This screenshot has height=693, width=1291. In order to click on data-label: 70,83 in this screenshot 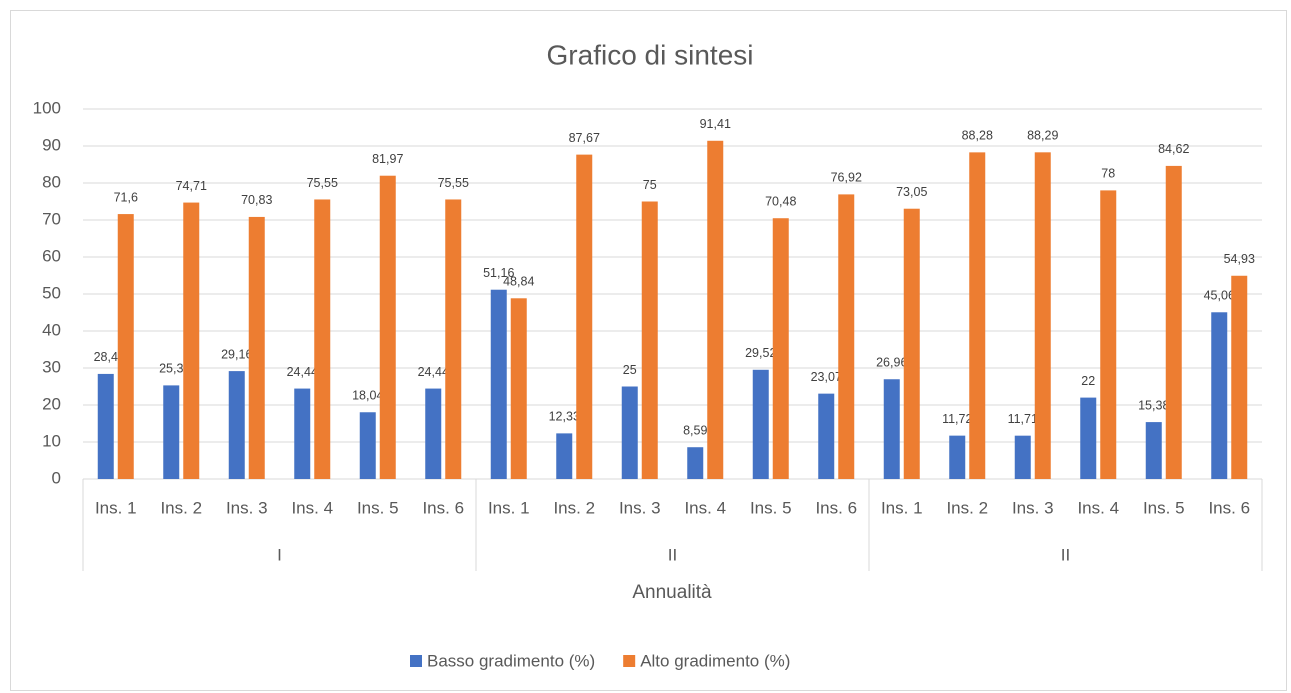, I will do `click(256, 200)`.